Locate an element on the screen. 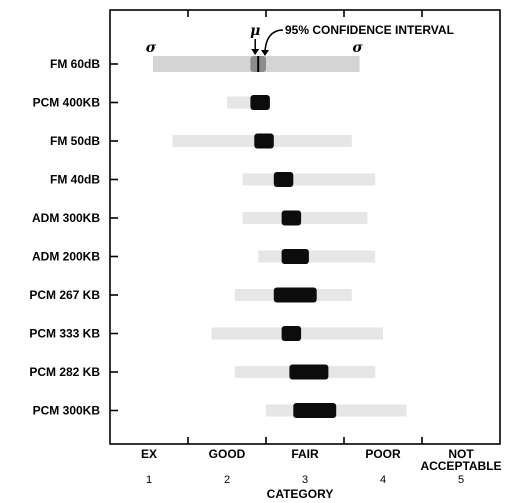 The height and width of the screenshot is (503, 506). x-tick-word: FAIR is located at coordinates (305, 454).